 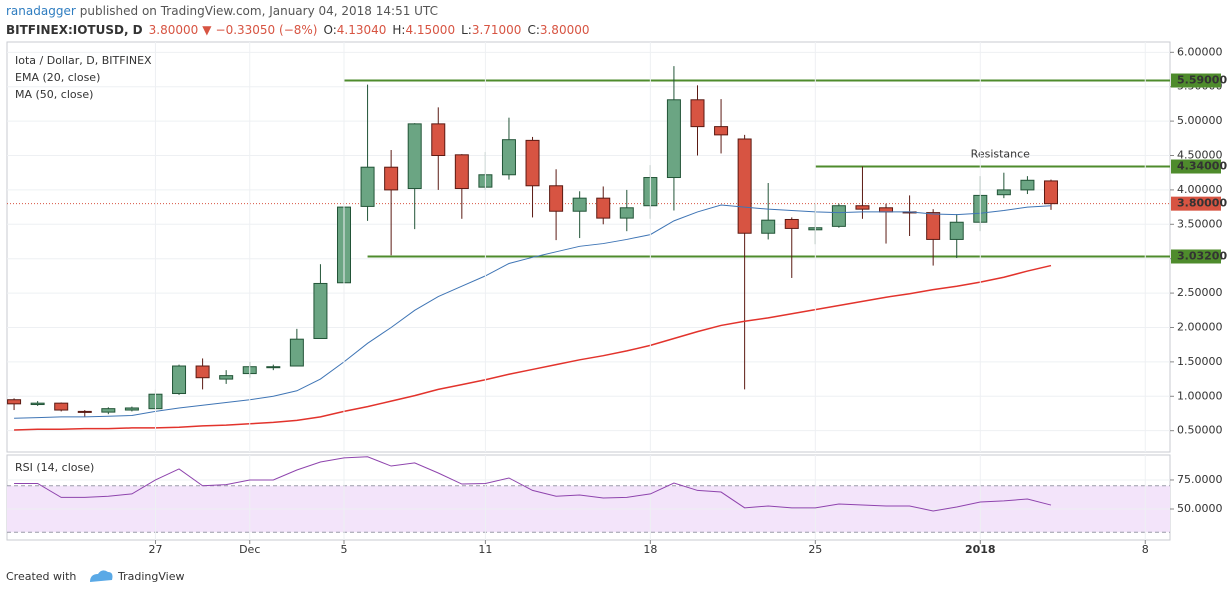 What do you see at coordinates (1200, 326) in the screenshot?
I see `y-tick-label: 2.00000` at bounding box center [1200, 326].